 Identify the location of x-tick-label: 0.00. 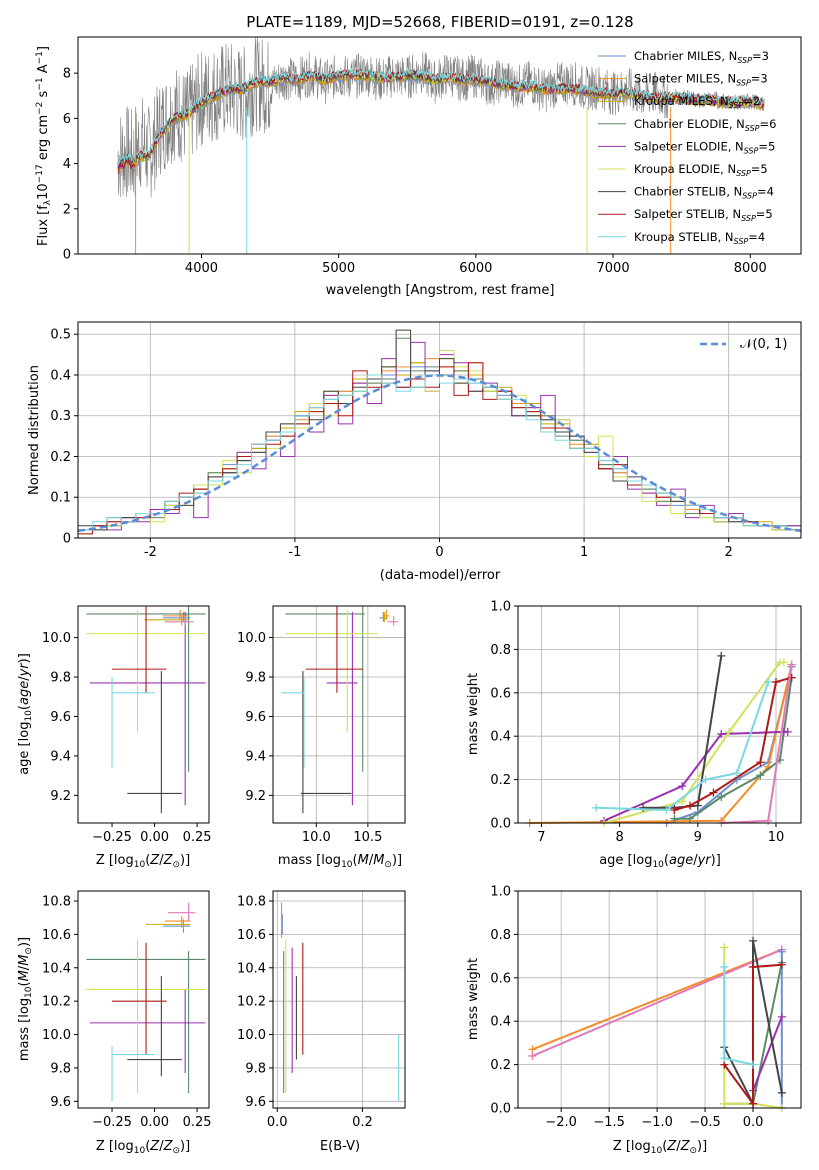
(154, 1122).